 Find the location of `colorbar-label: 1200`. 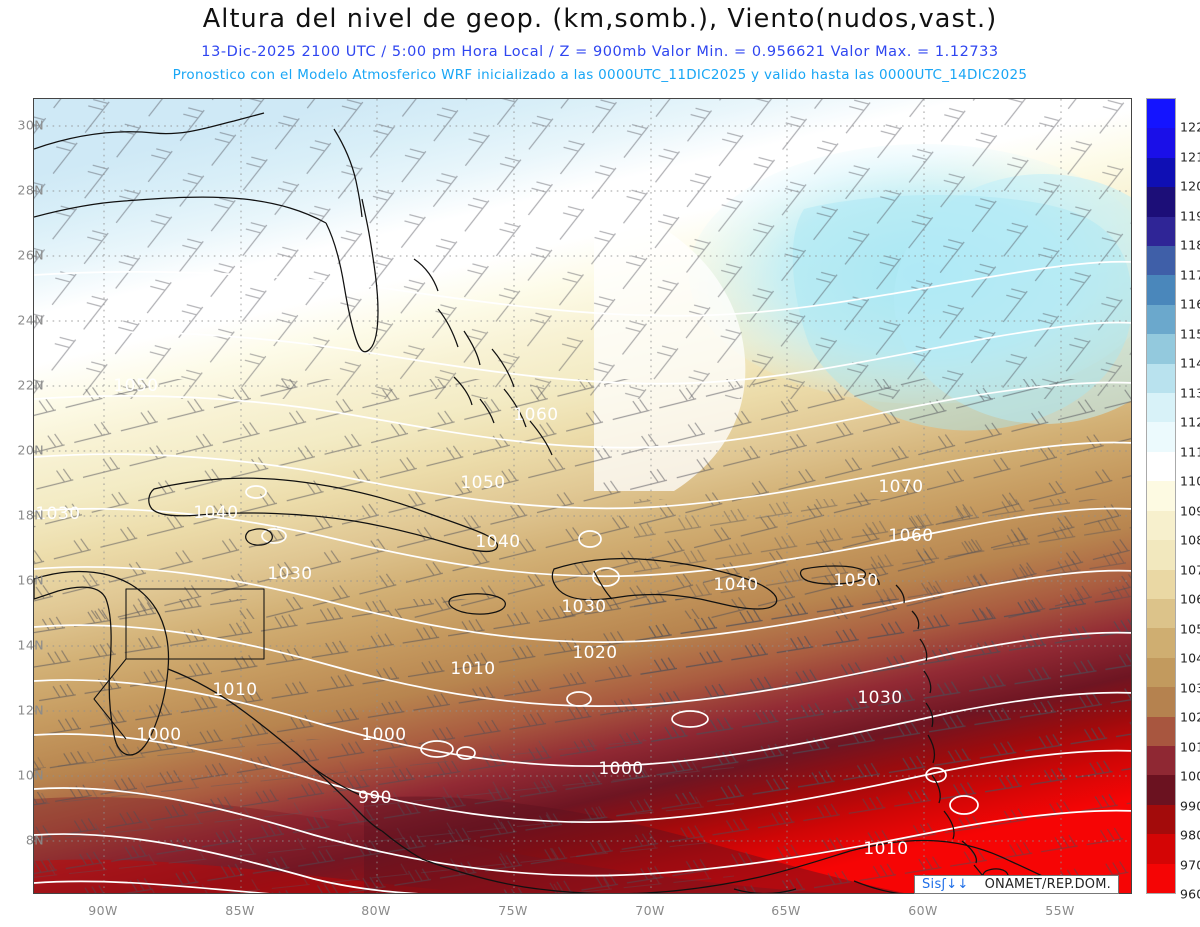

colorbar-label: 1200 is located at coordinates (1190, 186).